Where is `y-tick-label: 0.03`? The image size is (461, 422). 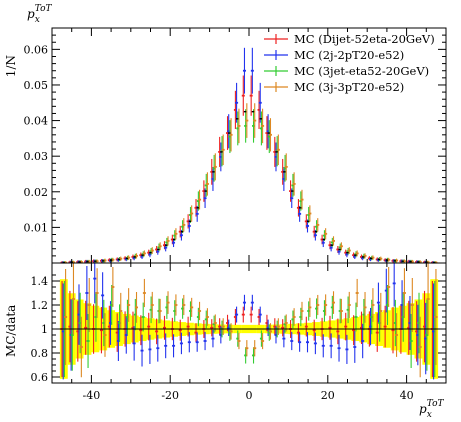 y-tick-label: 0.03 is located at coordinates (36, 156).